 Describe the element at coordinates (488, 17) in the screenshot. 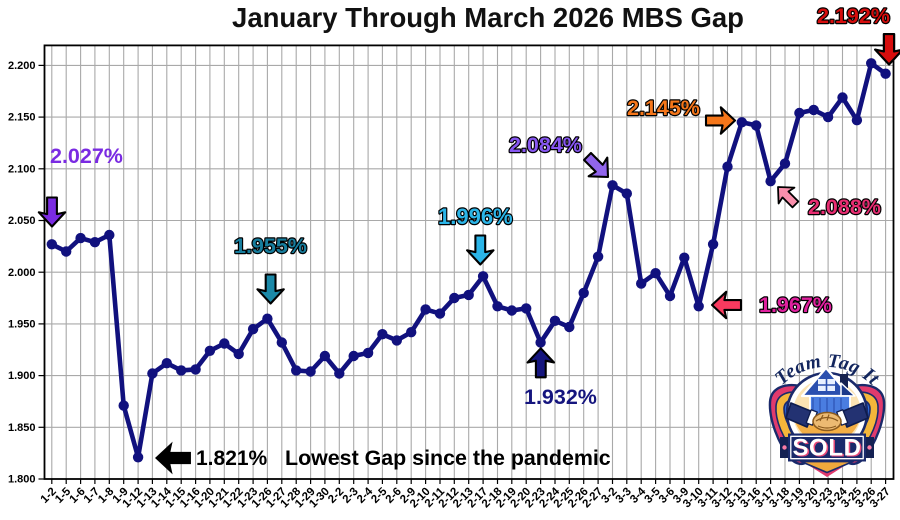

I see `svg-text:January Through March 2026 MBS: January Through March 2026 MBS Gap` at that location.